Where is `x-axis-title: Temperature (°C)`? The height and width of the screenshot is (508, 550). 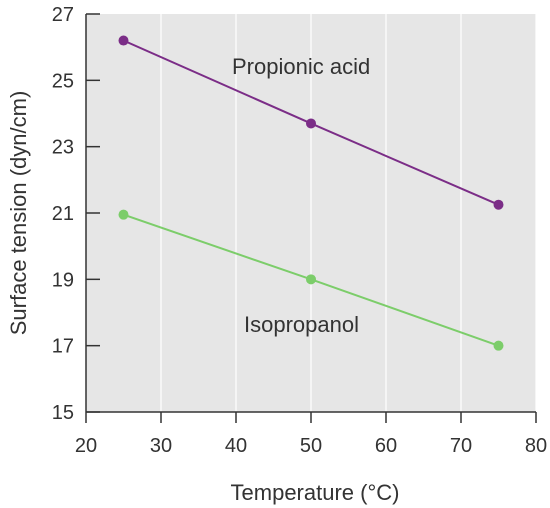 x-axis-title: Temperature (°C) is located at coordinates (315, 492).